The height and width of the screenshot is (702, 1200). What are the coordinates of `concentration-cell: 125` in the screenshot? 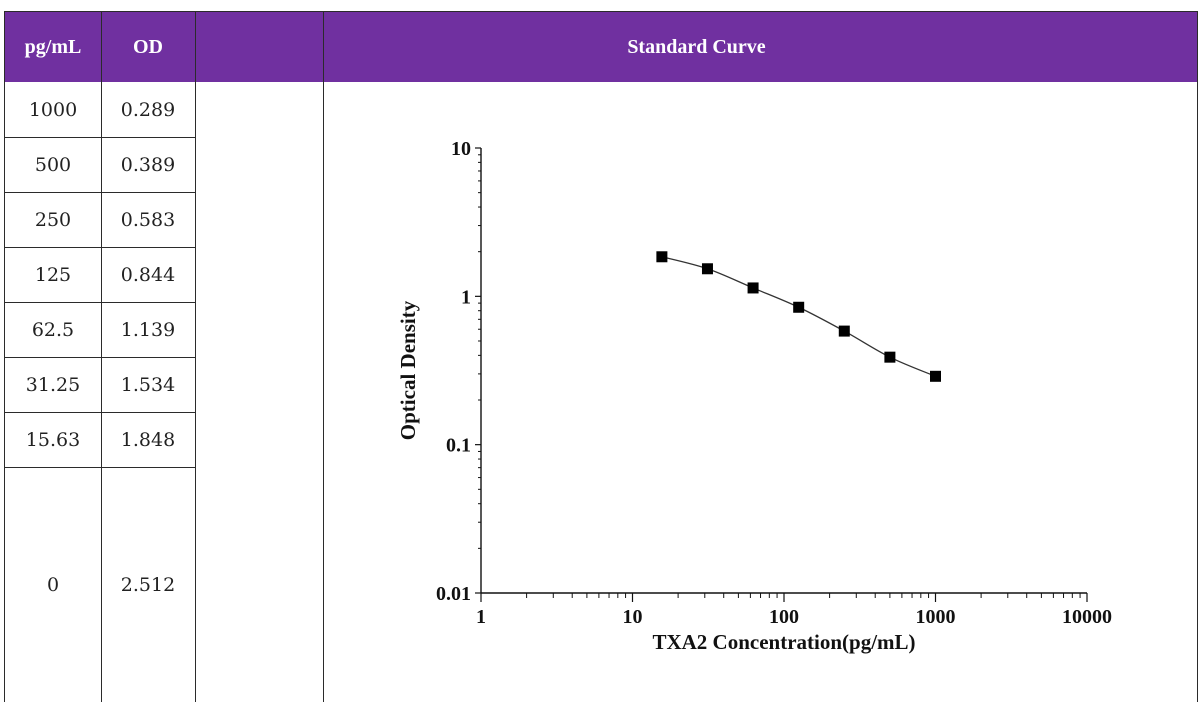 It's located at (53, 274).